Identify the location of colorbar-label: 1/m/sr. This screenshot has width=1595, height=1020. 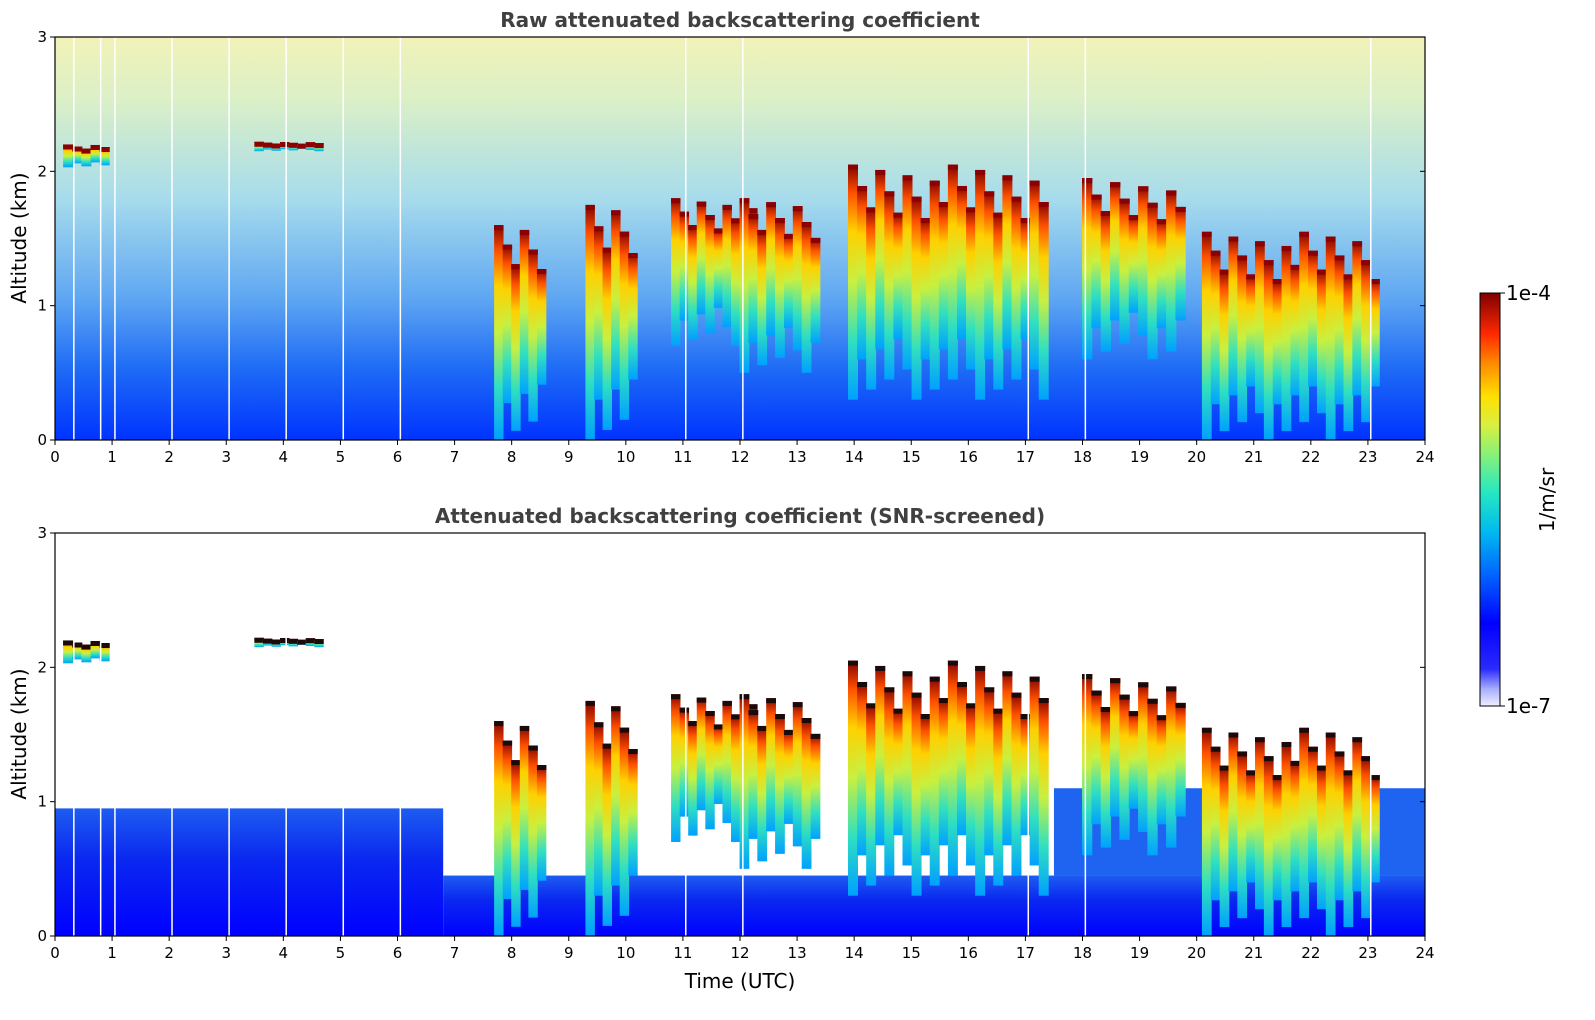
(1547, 499).